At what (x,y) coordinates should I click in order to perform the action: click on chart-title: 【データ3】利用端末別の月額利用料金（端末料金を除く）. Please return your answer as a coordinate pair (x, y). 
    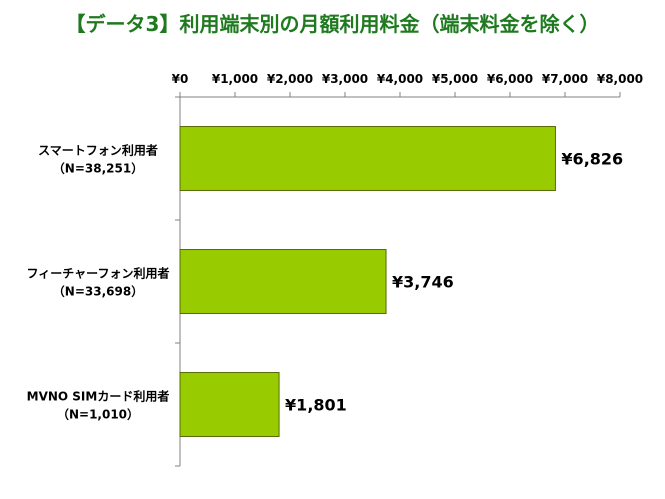
    Looking at the image, I should click on (332, 24).